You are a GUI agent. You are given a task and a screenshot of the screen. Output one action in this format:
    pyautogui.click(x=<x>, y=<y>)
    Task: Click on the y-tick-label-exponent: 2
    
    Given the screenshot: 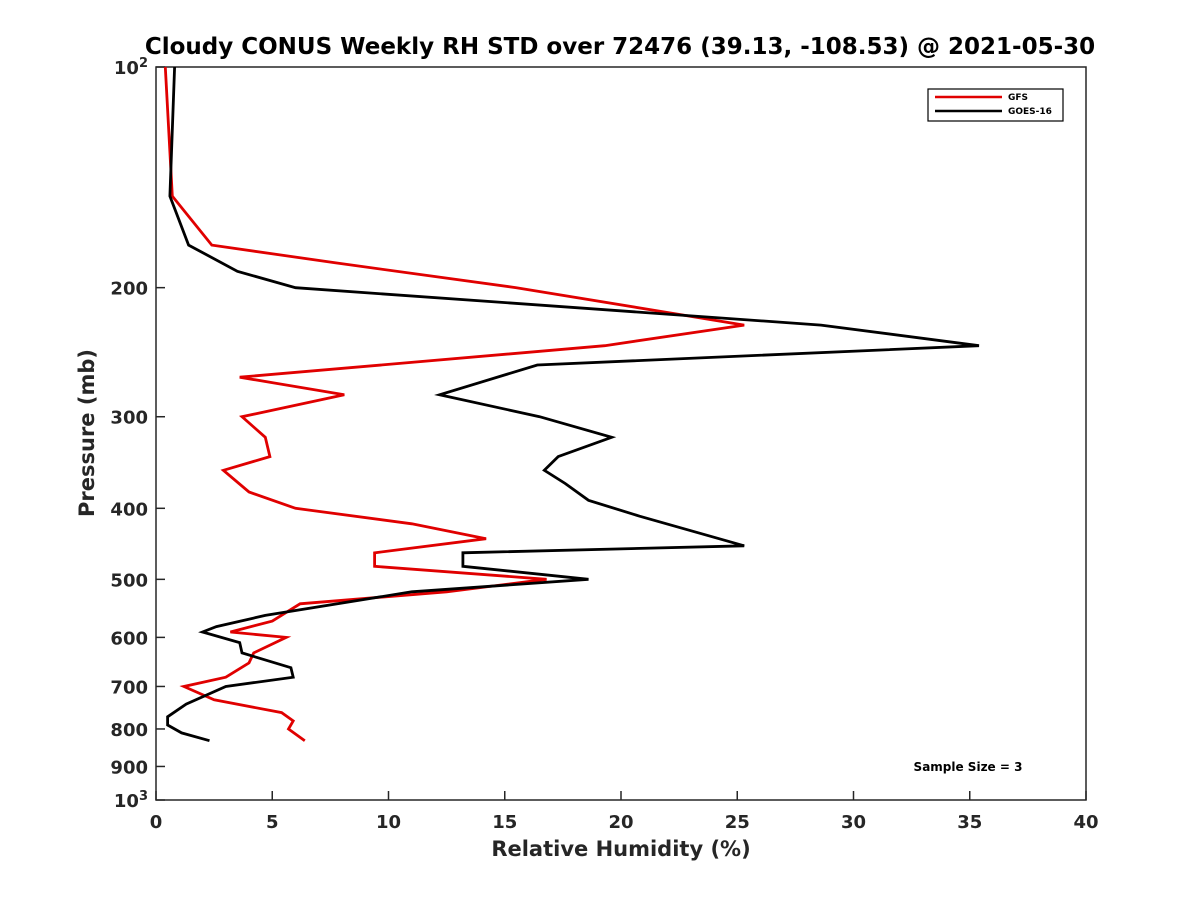 What is the action you would take?
    pyautogui.click(x=143, y=63)
    